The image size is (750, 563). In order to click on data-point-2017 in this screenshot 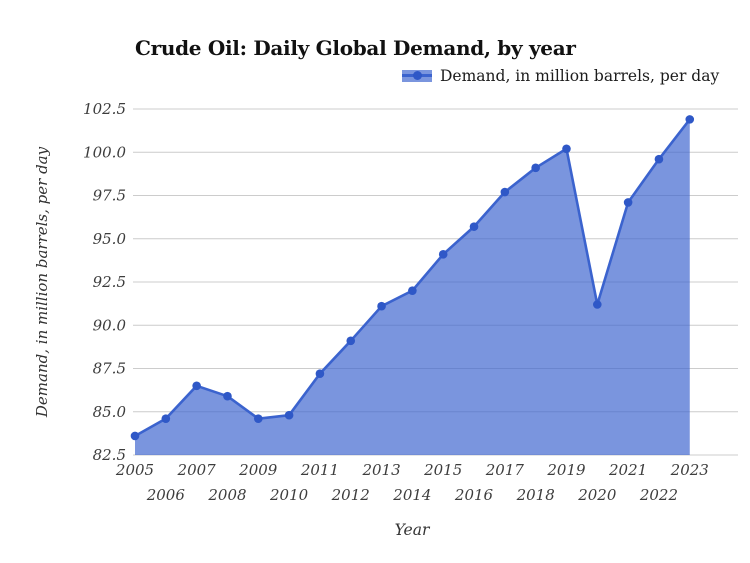, I will do `click(505, 192)`.